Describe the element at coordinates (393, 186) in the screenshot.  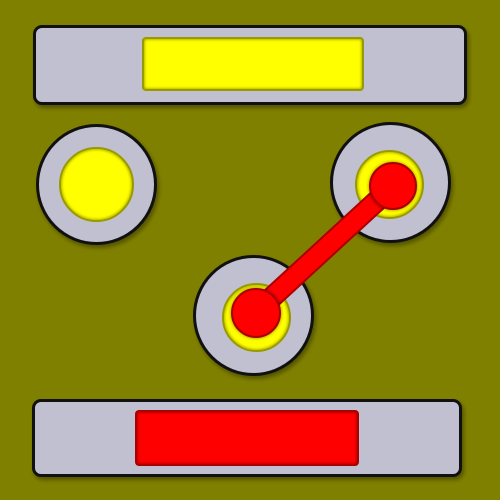
I see `peg-right` at that location.